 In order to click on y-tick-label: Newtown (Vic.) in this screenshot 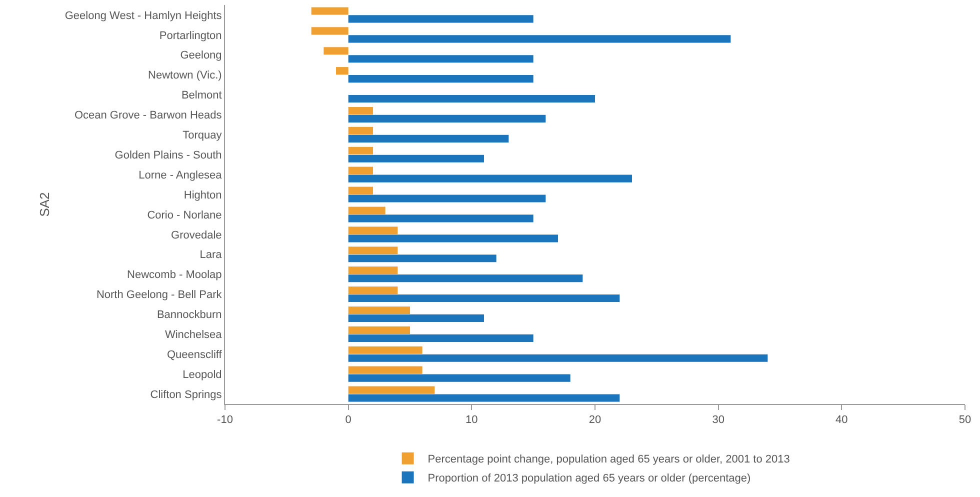, I will do `click(185, 76)`.